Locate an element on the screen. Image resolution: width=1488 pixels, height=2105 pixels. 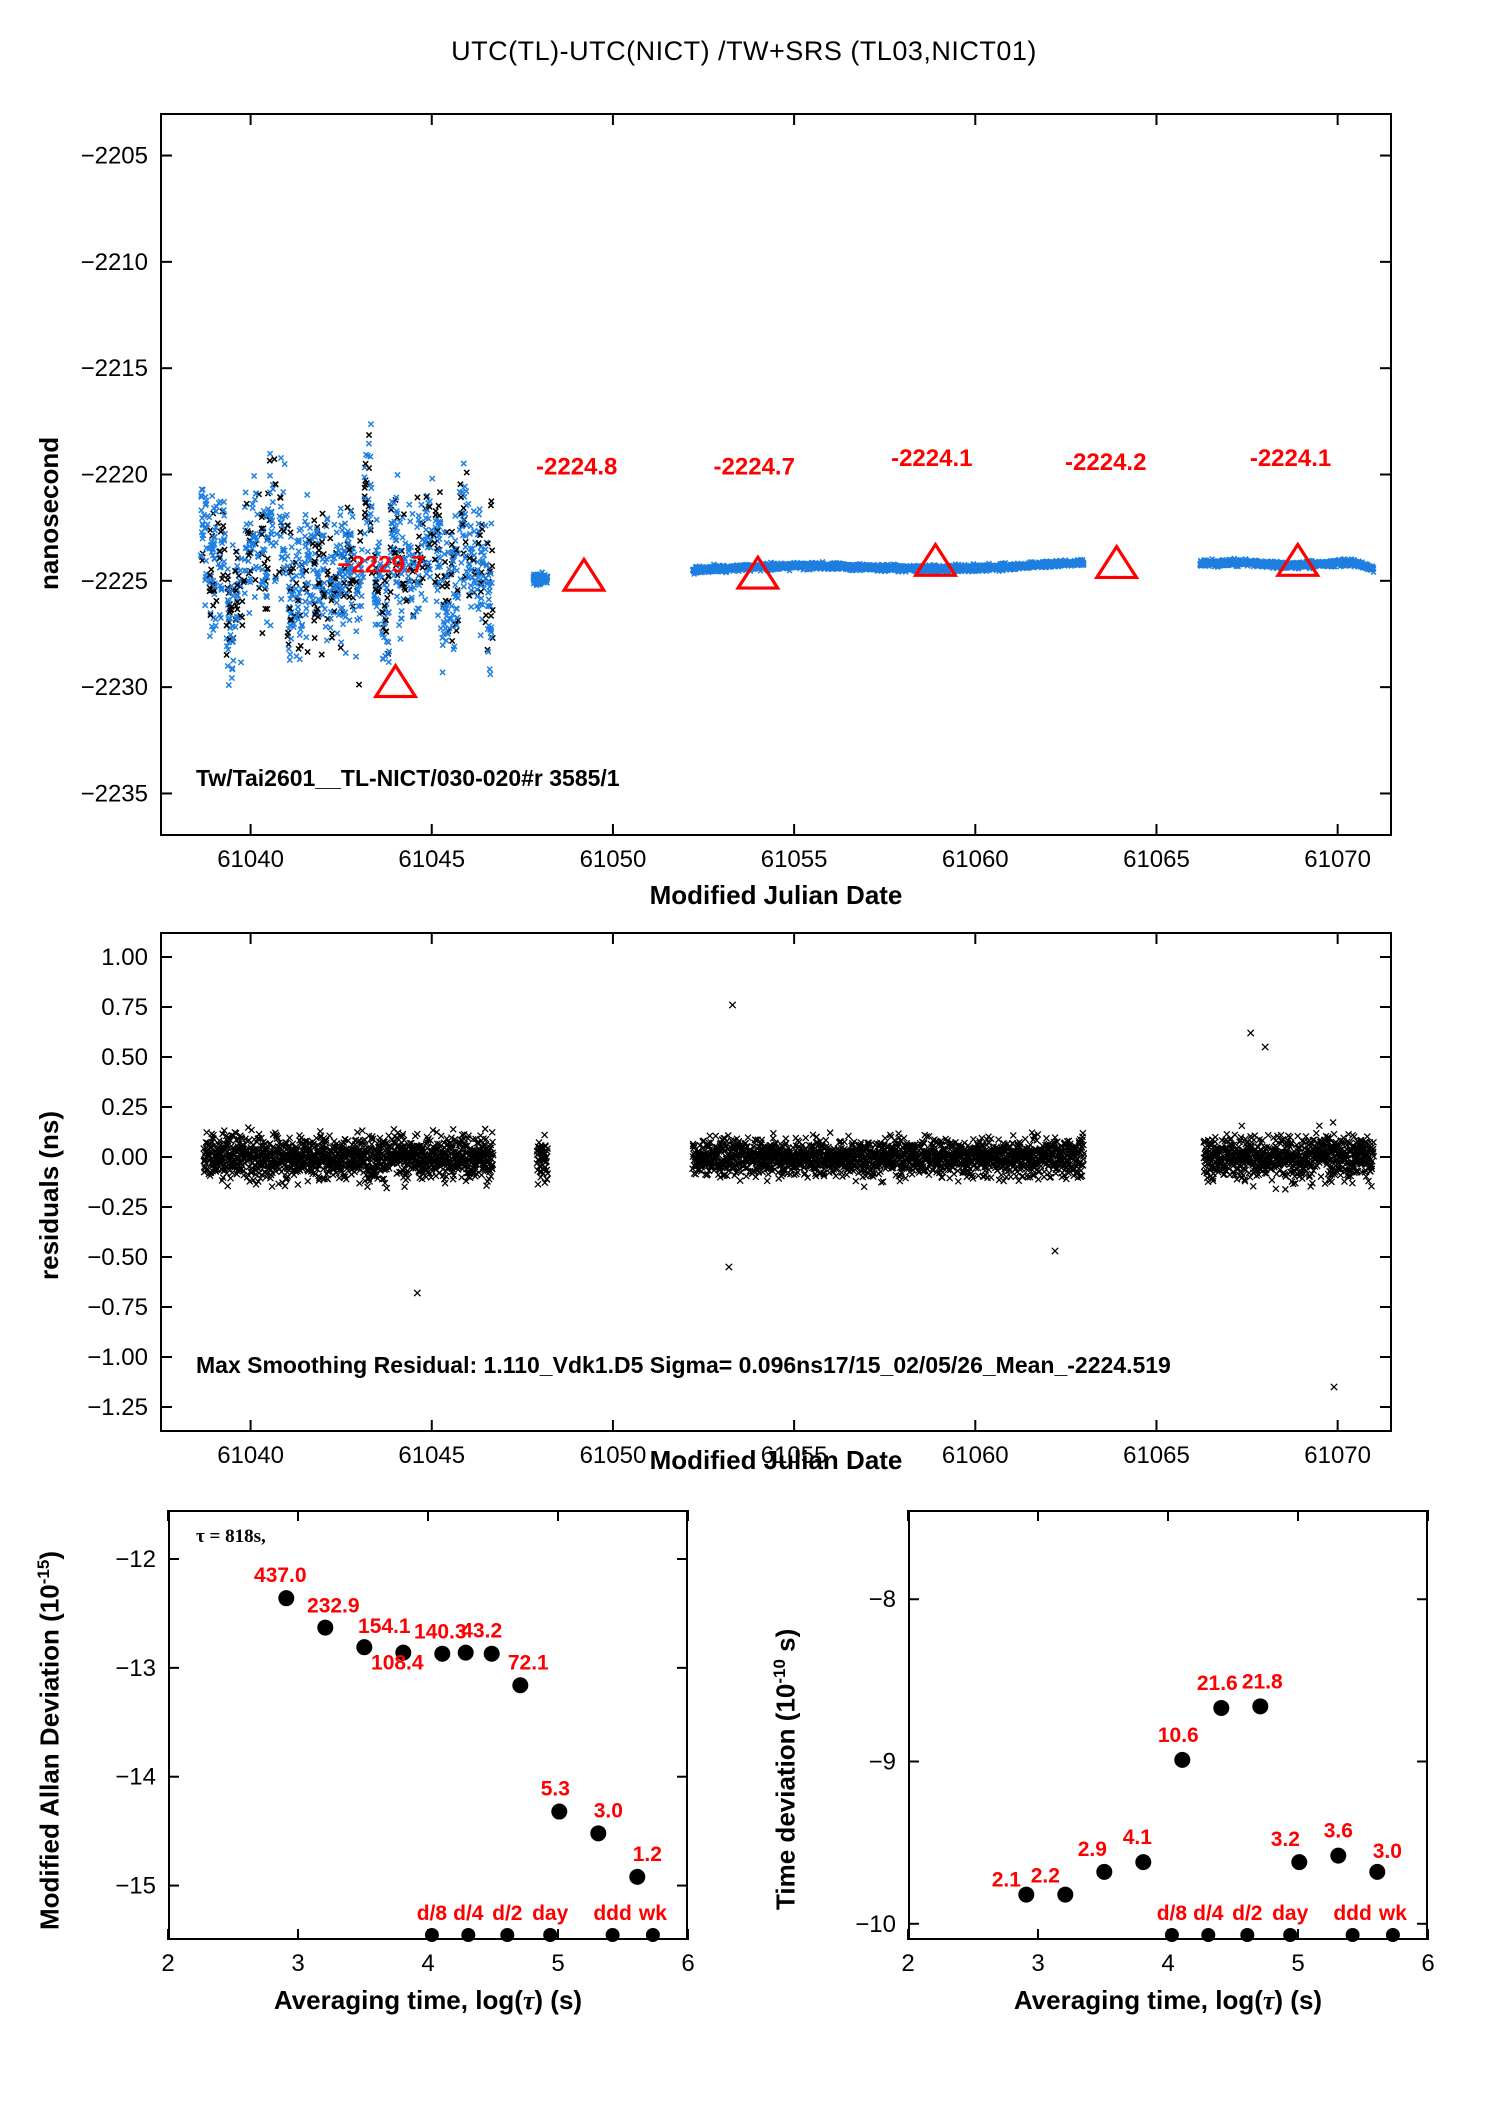
data-point-label: 2.9 is located at coordinates (1092, 1849).